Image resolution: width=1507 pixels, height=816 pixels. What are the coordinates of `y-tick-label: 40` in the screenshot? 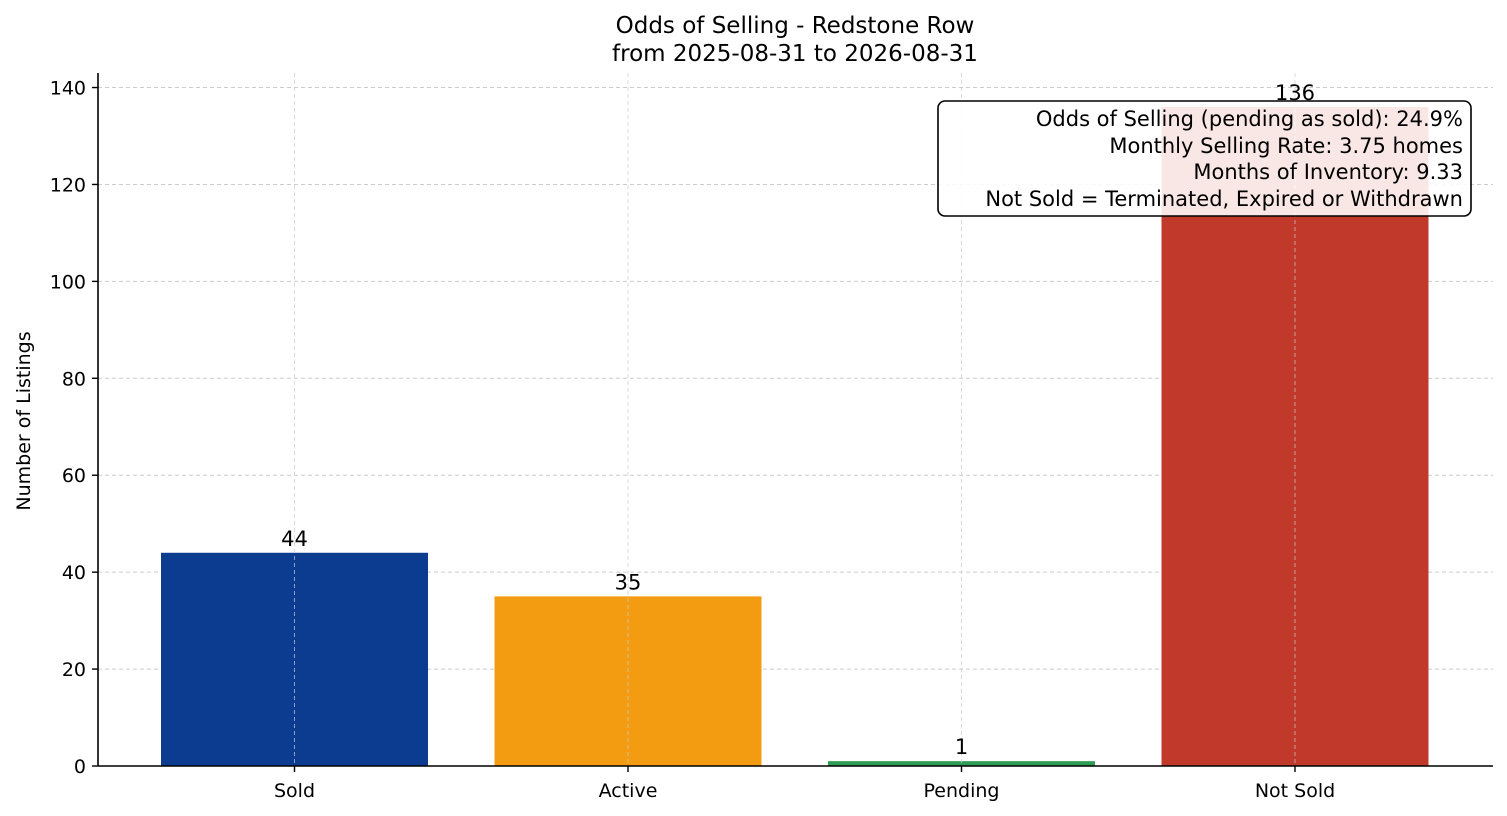 It's located at (74, 573).